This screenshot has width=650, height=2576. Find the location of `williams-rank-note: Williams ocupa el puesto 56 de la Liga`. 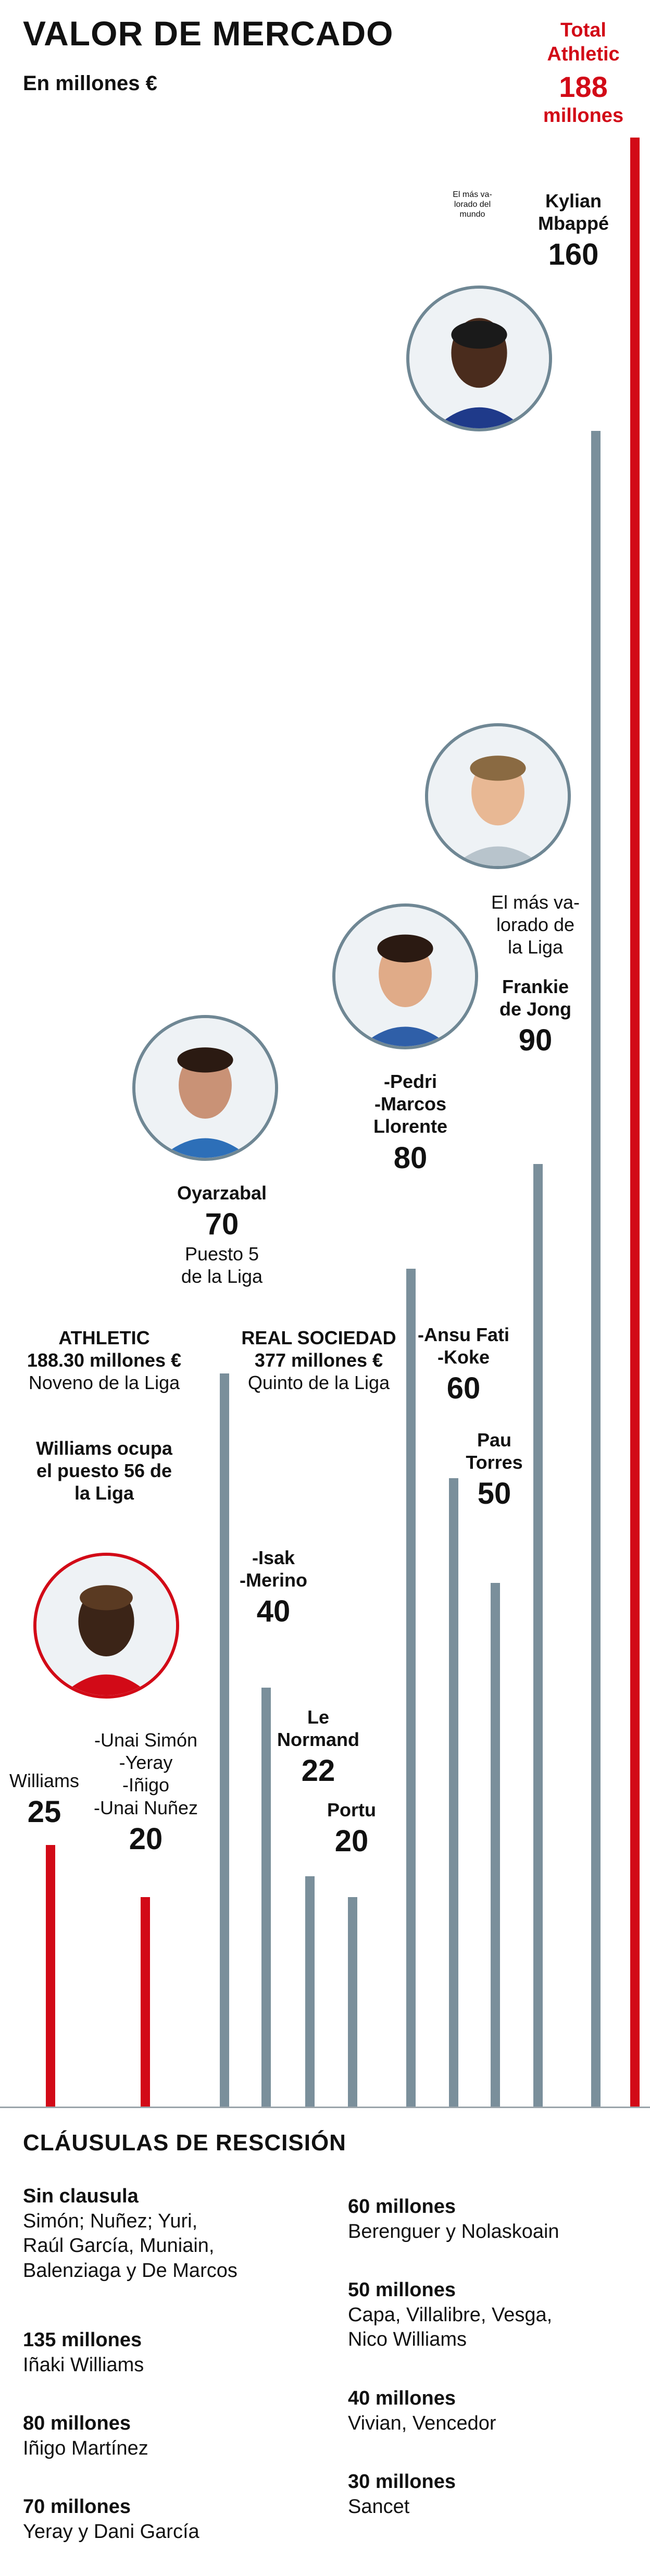

williams-rank-note: Williams ocupa el puesto 56 de la Liga is located at coordinates (104, 1471).